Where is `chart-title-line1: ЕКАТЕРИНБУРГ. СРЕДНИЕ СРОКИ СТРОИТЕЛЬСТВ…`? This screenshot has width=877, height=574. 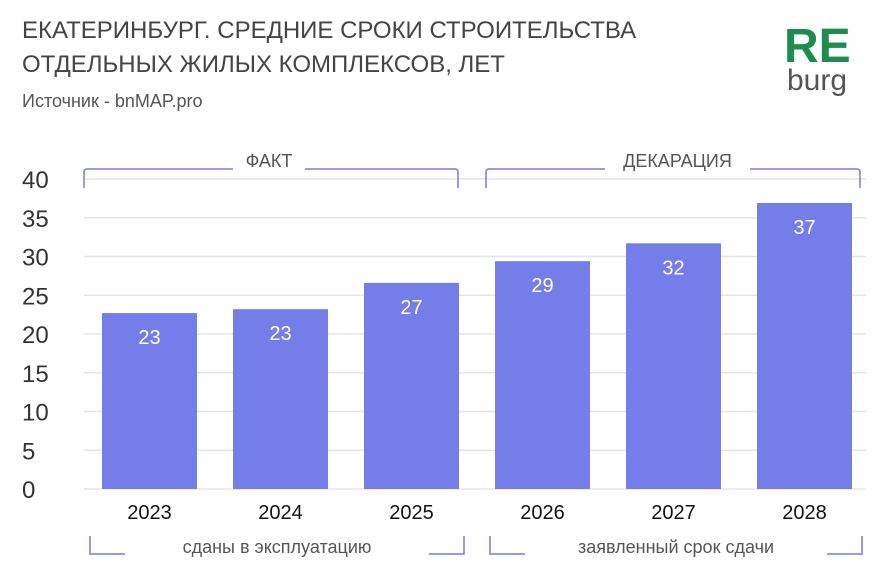
chart-title-line1: ЕКАТЕРИНБУРГ. СРЕДНИЕ СРОКИ СТРОИТЕЛЬСТВ… is located at coordinates (329, 30).